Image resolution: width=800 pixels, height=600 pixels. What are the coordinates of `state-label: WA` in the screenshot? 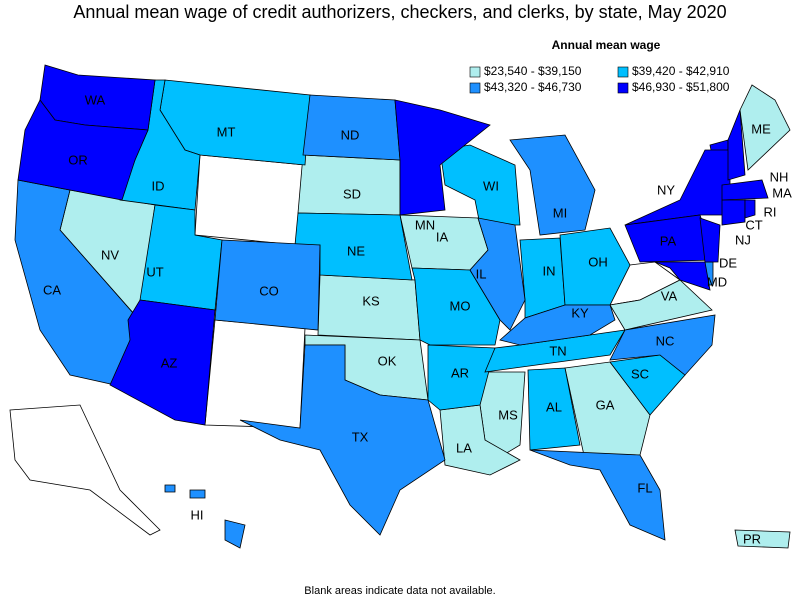 It's located at (95, 99).